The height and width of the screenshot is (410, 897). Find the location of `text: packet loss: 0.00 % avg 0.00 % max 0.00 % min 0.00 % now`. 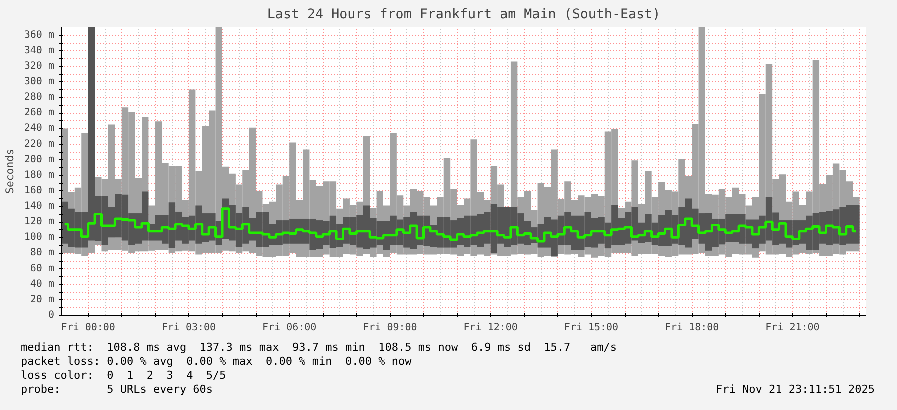

text: packet loss: 0.00 % avg 0.00 % max 0.00 % min 0.00 % now is located at coordinates (216, 361).